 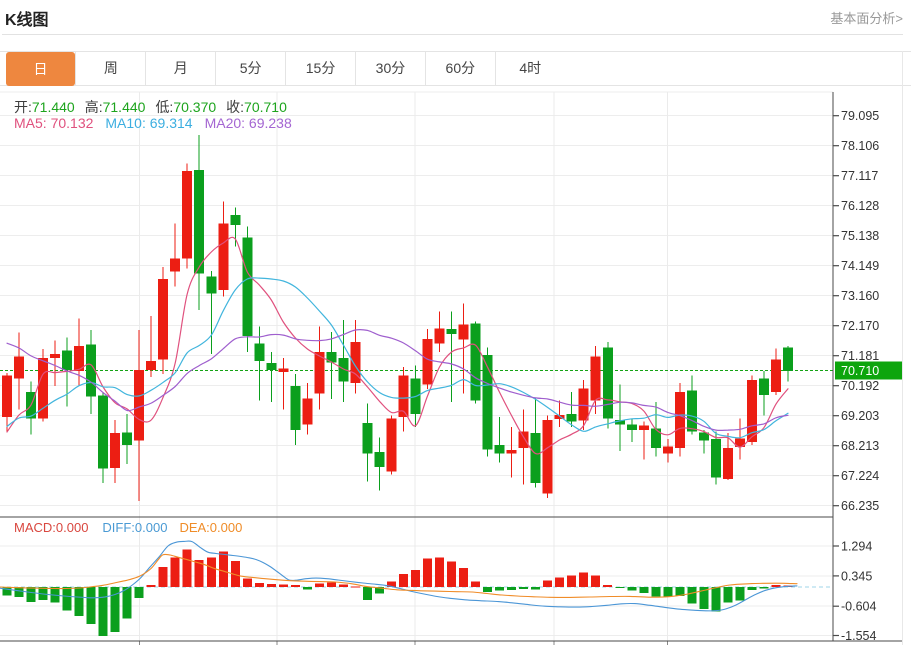 What do you see at coordinates (860, 356) in the screenshot?
I see `svg-text: 71.181` at bounding box center [860, 356].